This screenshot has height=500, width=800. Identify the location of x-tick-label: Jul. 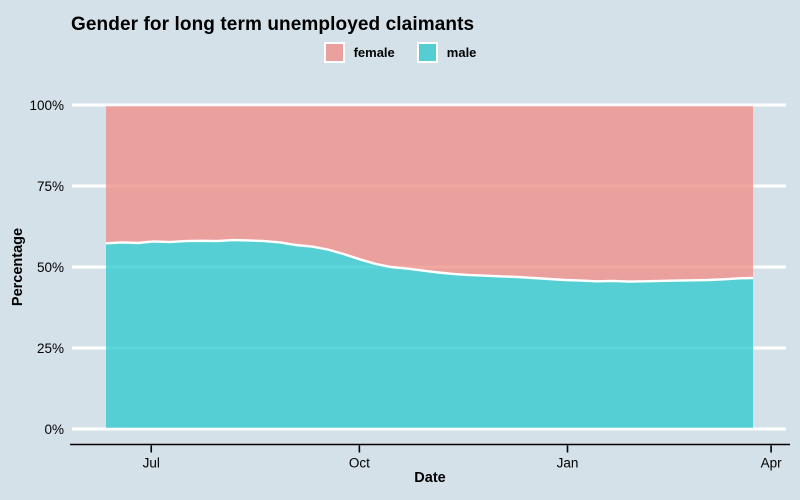
(151, 463).